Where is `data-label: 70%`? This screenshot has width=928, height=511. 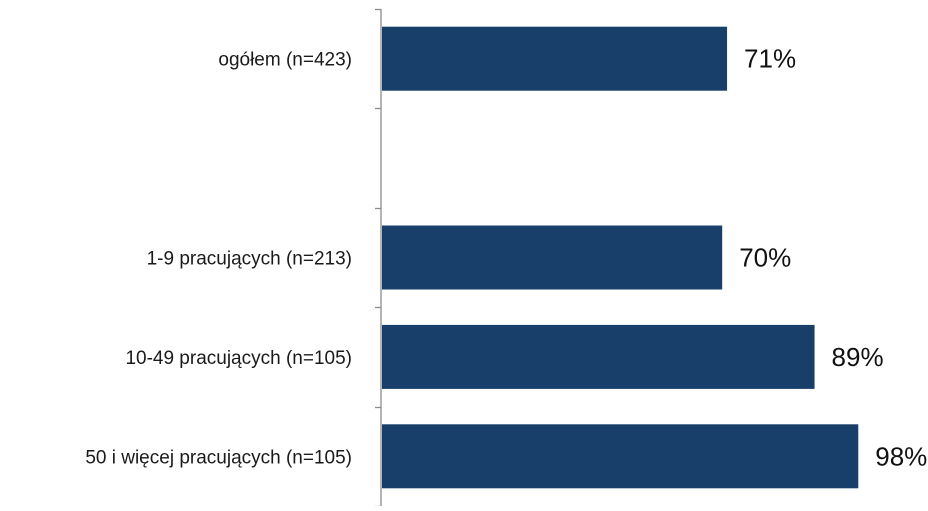 data-label: 70% is located at coordinates (765, 258).